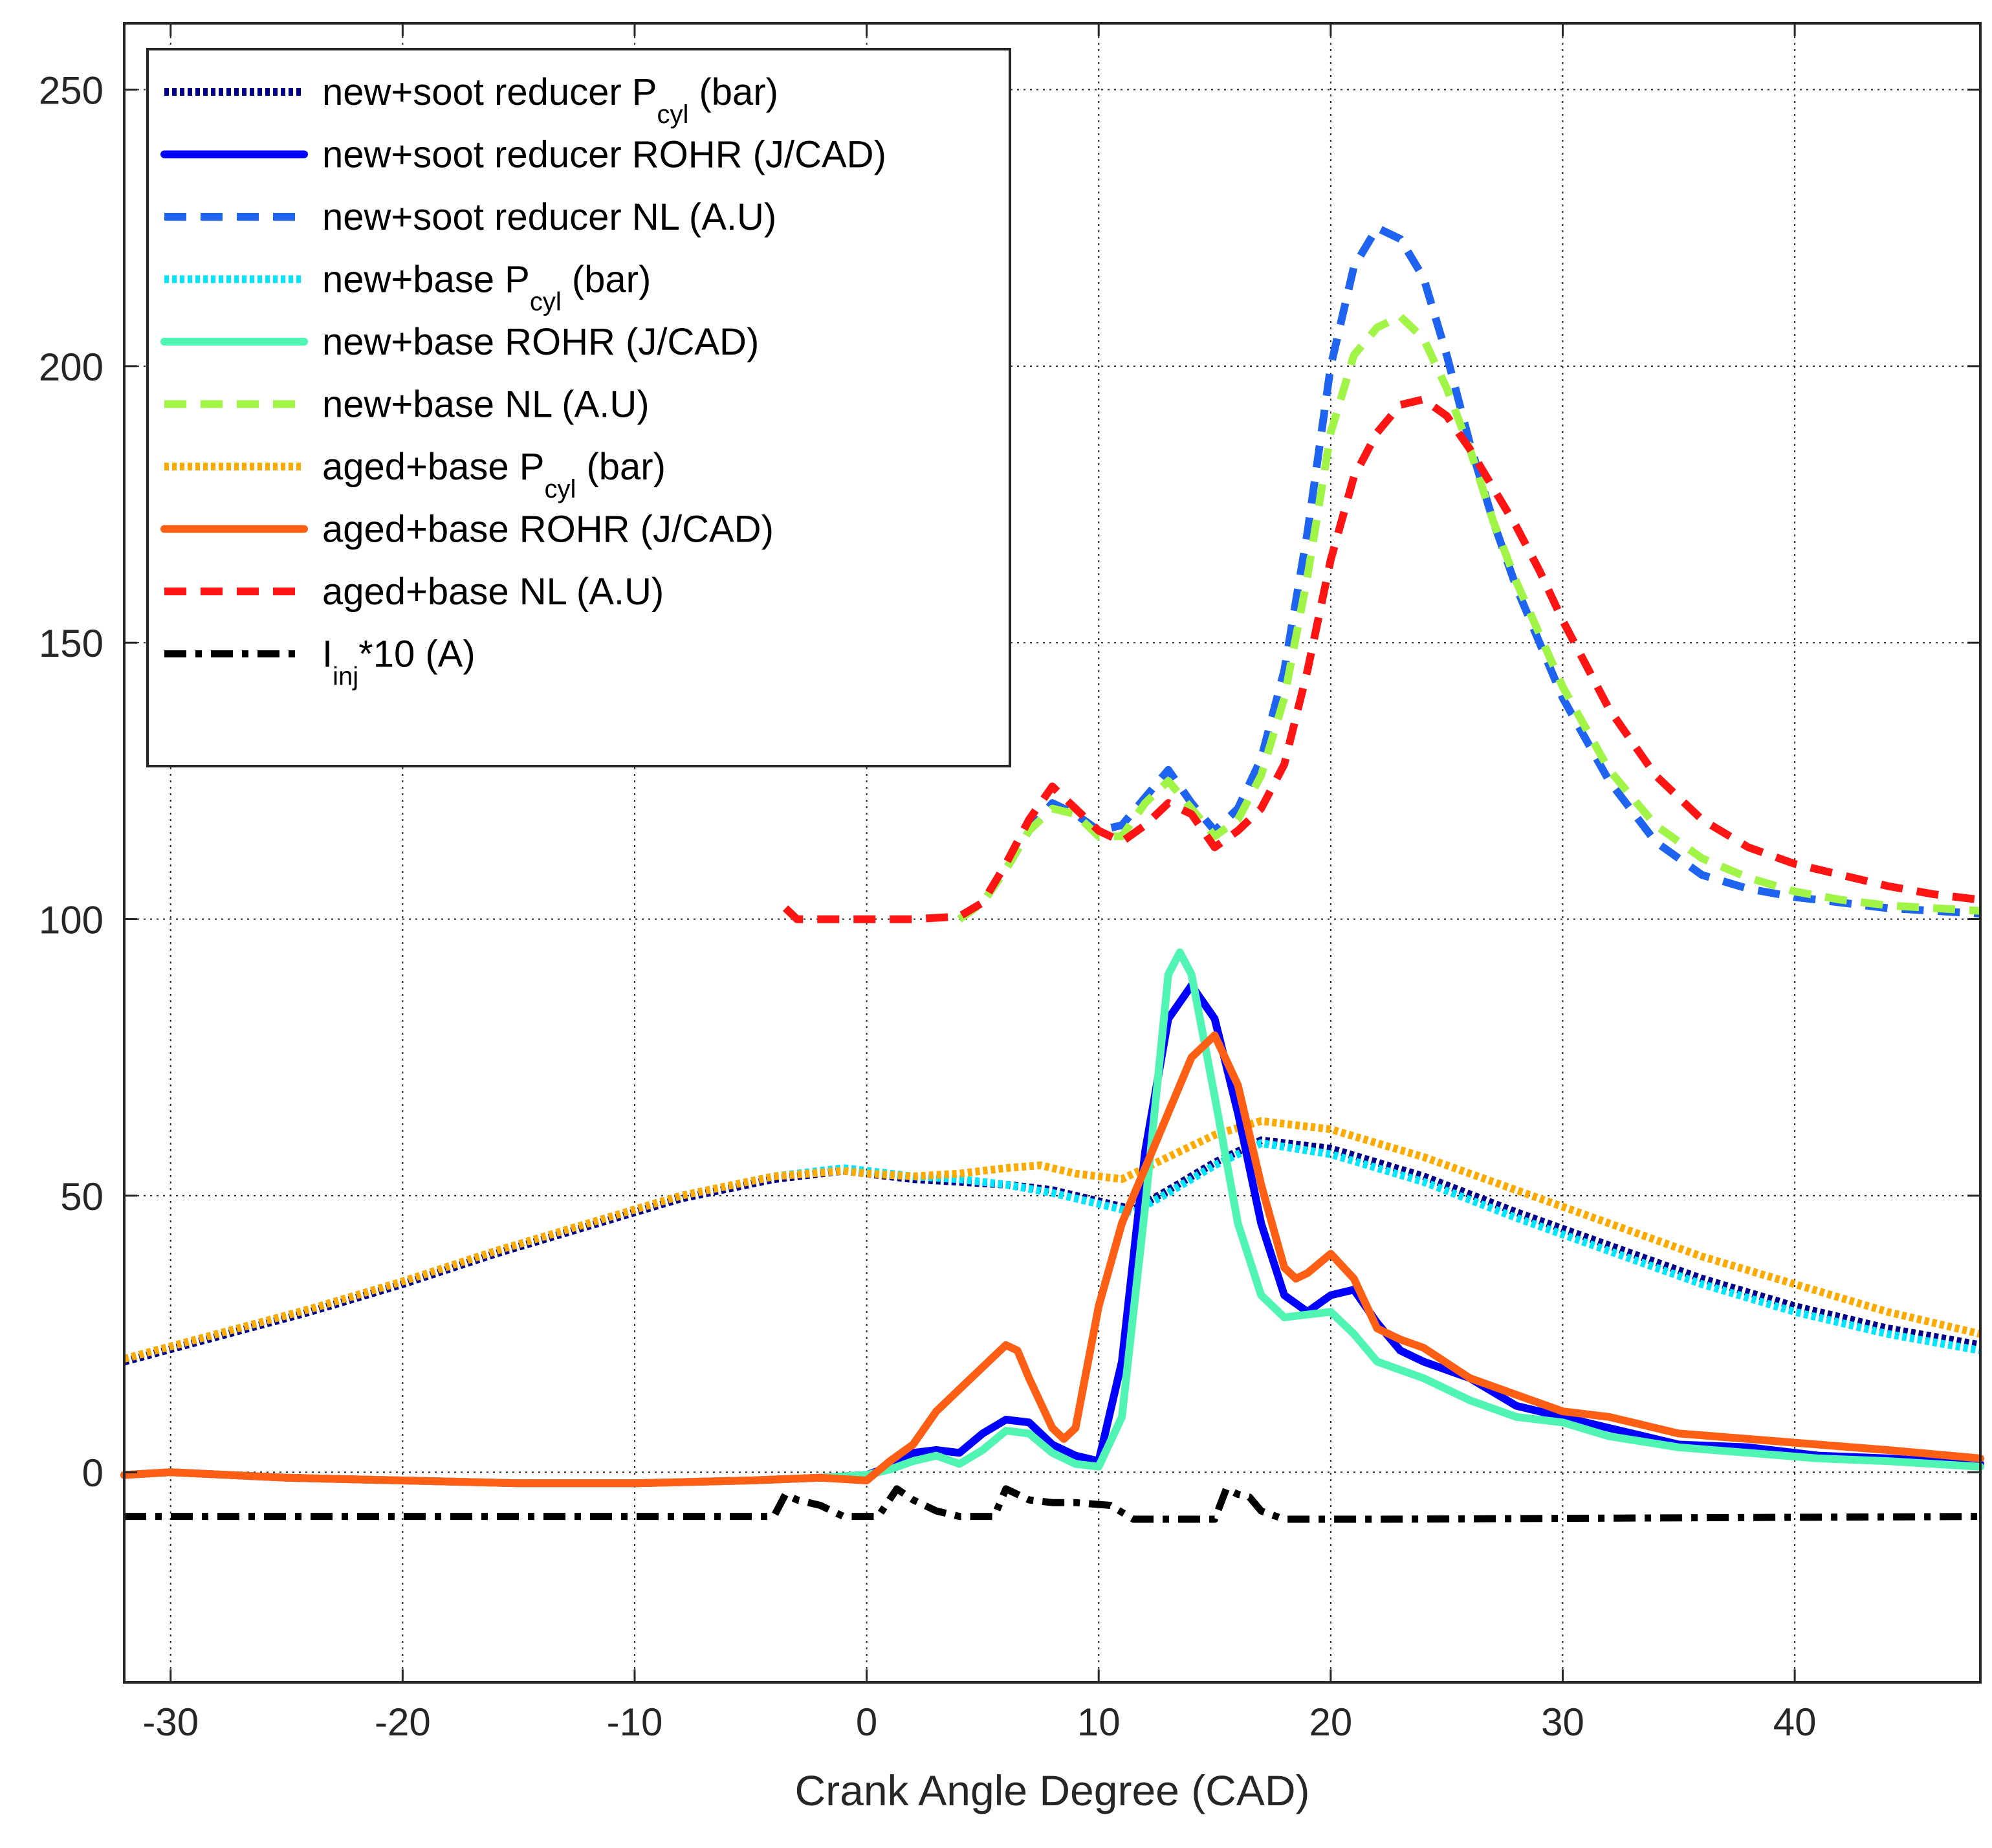 The height and width of the screenshot is (1848, 1992). What do you see at coordinates (71, 643) in the screenshot?
I see `y-tick-label: 150` at bounding box center [71, 643].